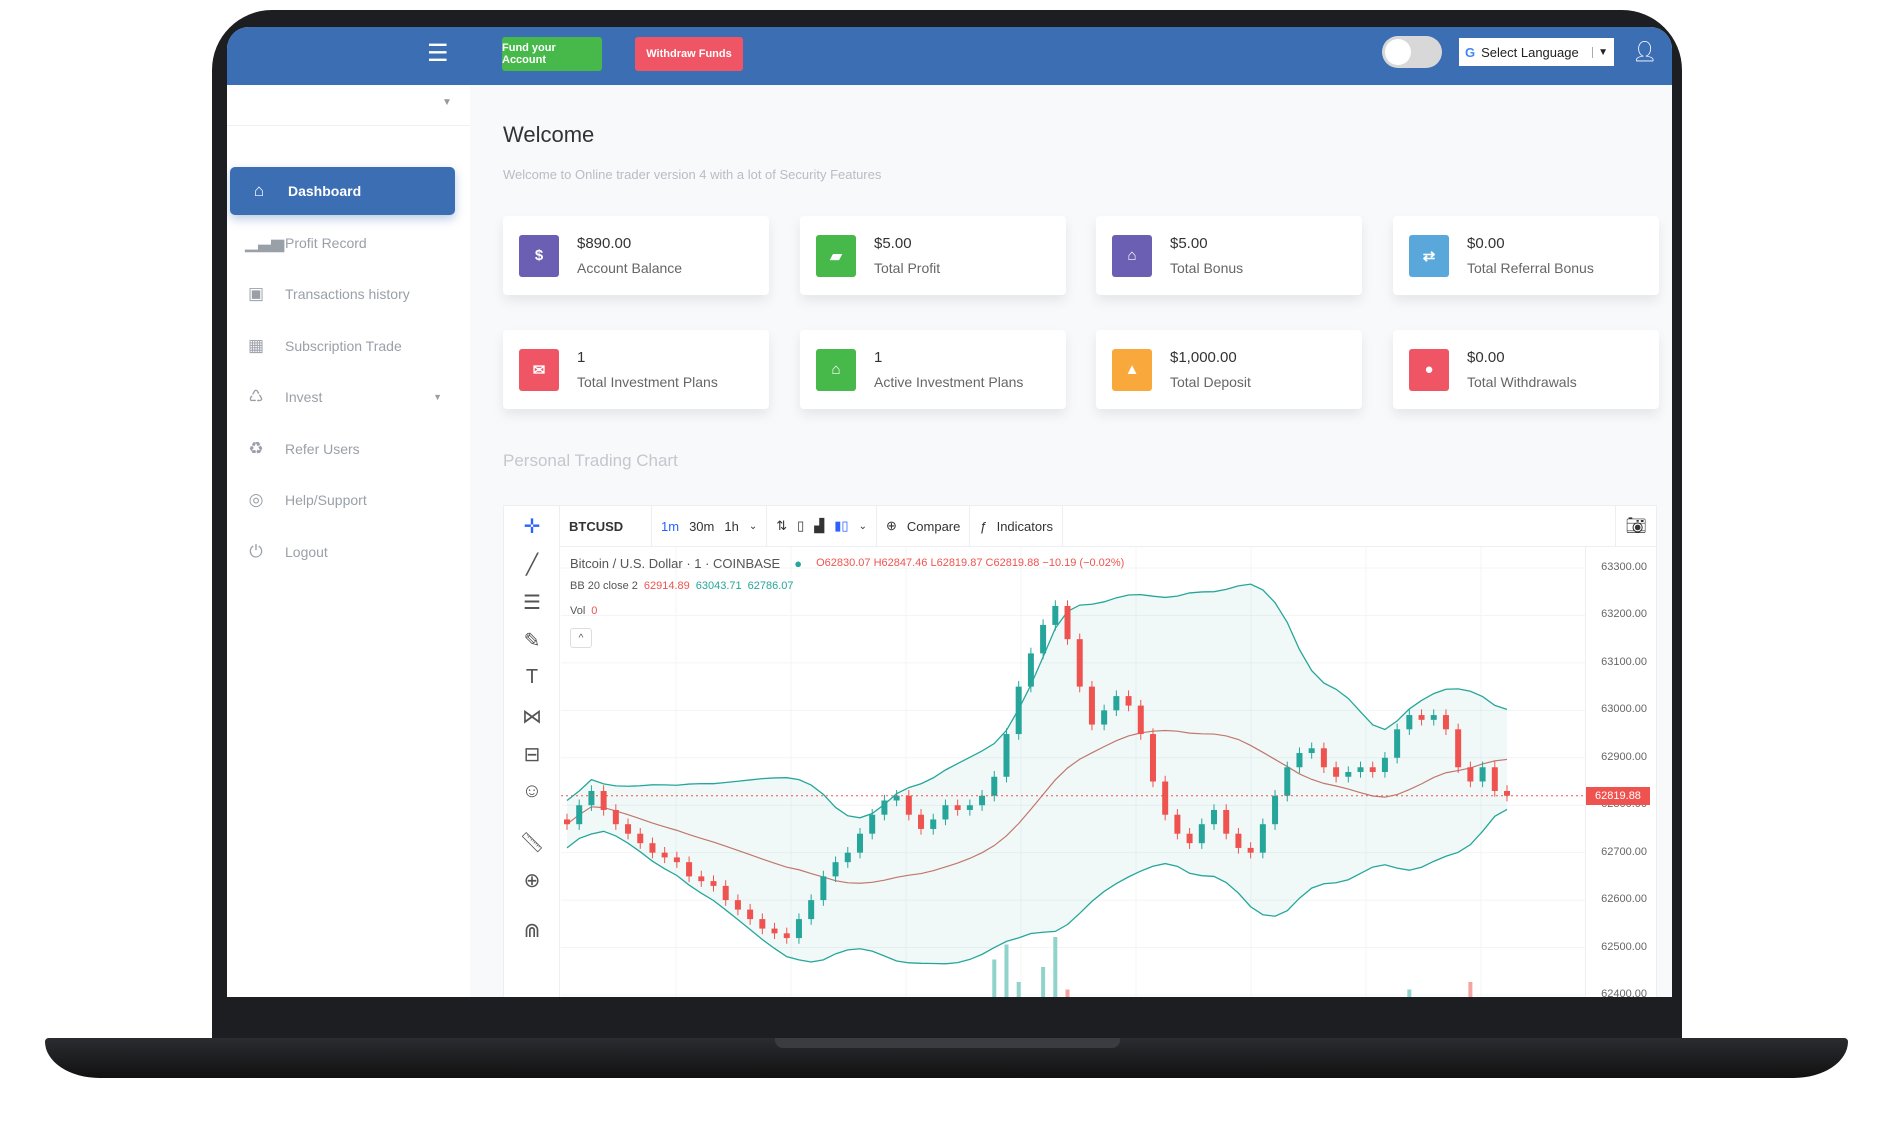  What do you see at coordinates (1132, 255) in the screenshot?
I see `stat-icon: ⌂` at bounding box center [1132, 255].